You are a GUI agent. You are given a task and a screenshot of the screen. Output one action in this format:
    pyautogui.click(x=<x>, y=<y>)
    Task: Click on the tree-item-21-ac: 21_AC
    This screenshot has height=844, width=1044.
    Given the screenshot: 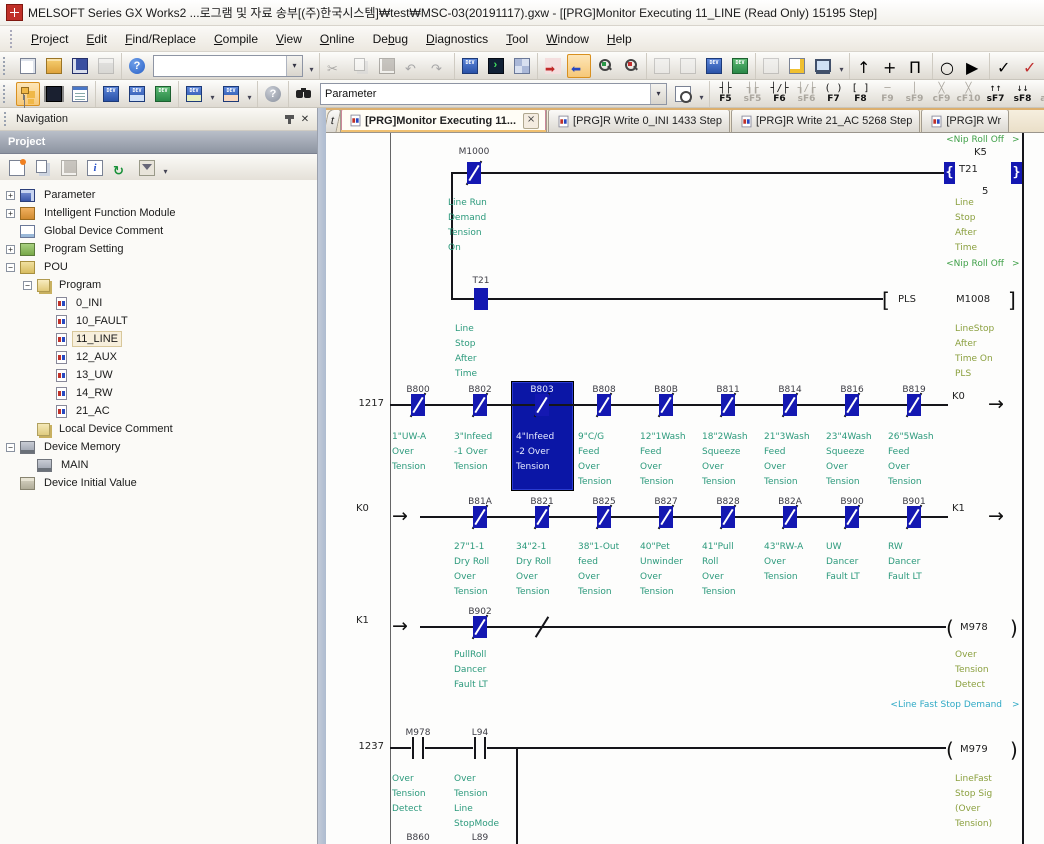 What is the action you would take?
    pyautogui.click(x=158, y=411)
    